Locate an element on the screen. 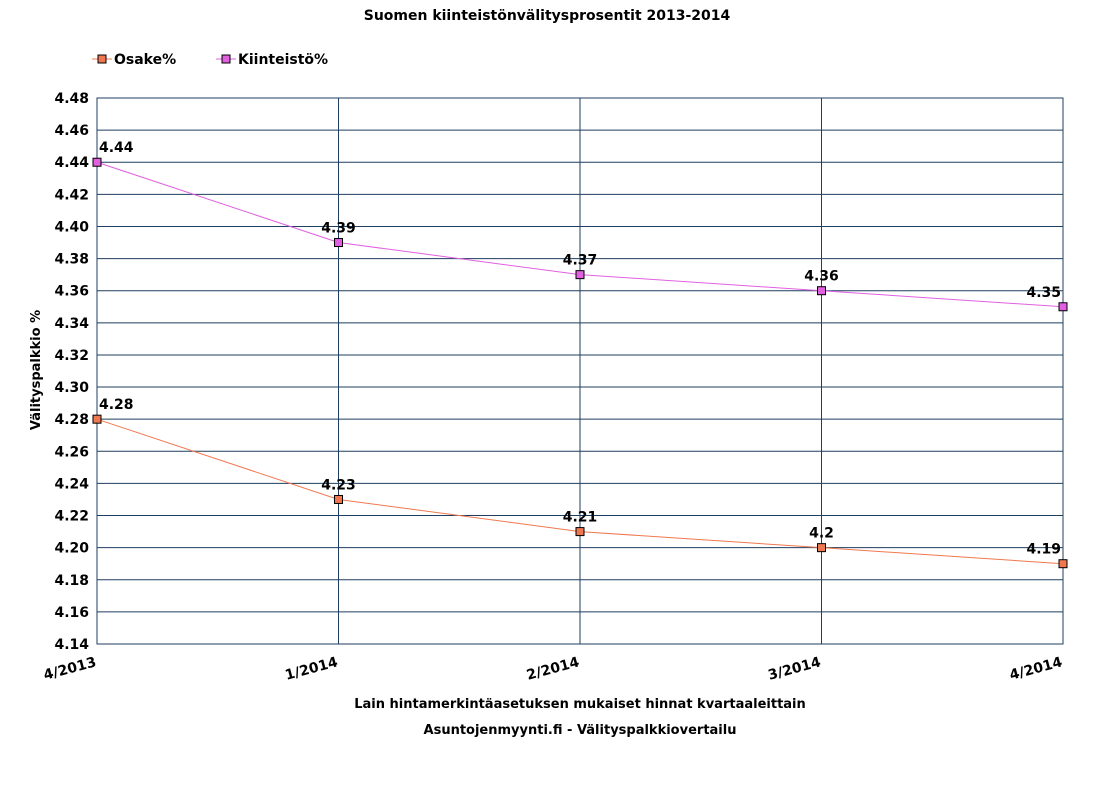  y-tick-label: 4.18 is located at coordinates (71, 581).